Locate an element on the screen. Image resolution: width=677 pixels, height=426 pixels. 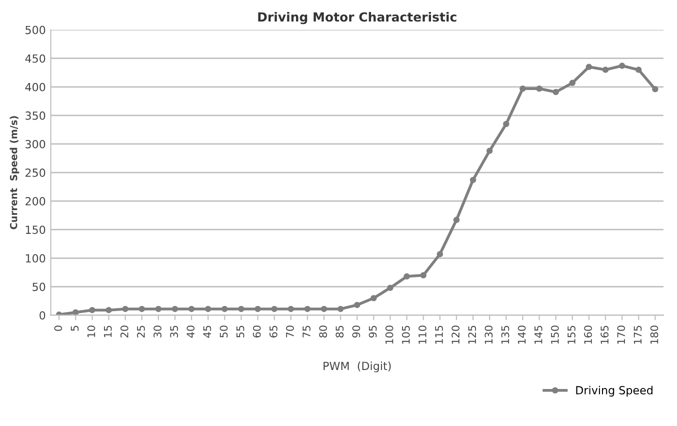
x-tick-label: 25 is located at coordinates (140, 332).